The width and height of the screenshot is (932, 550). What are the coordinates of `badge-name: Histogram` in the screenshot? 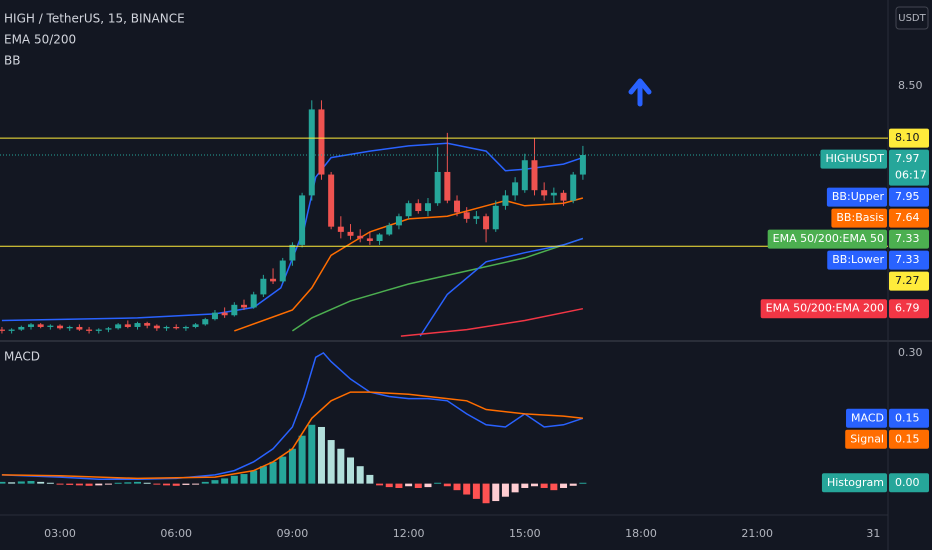 It's located at (855, 482).